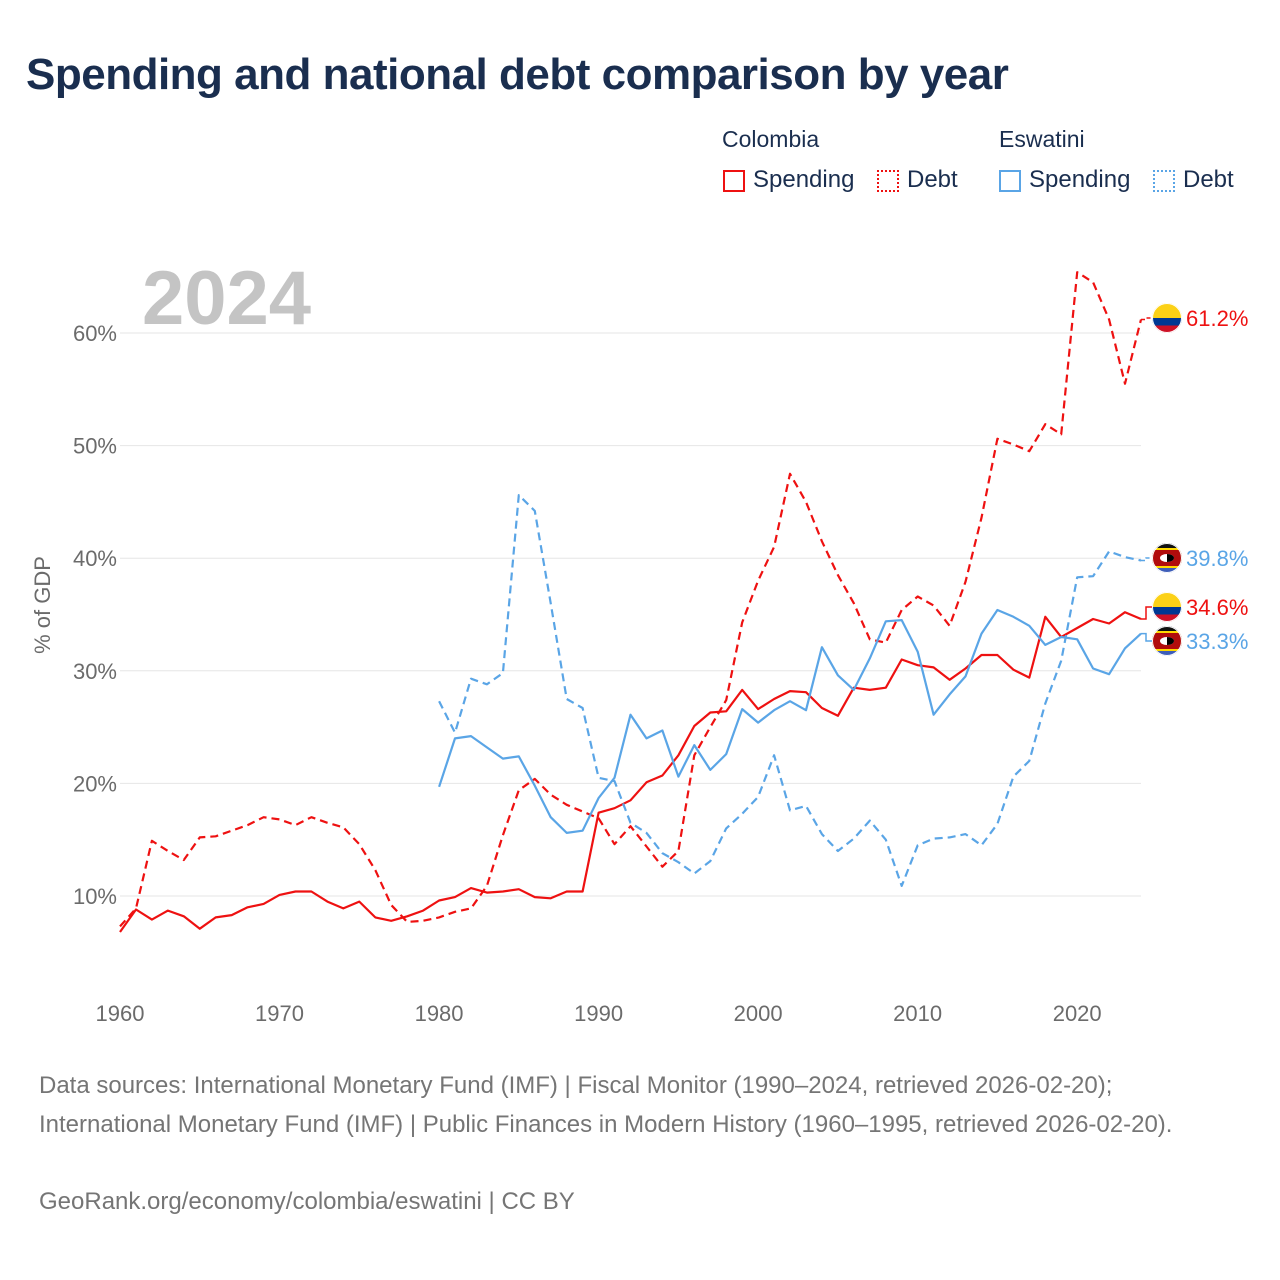  What do you see at coordinates (95, 446) in the screenshot?
I see `y-tick-label: 50%` at bounding box center [95, 446].